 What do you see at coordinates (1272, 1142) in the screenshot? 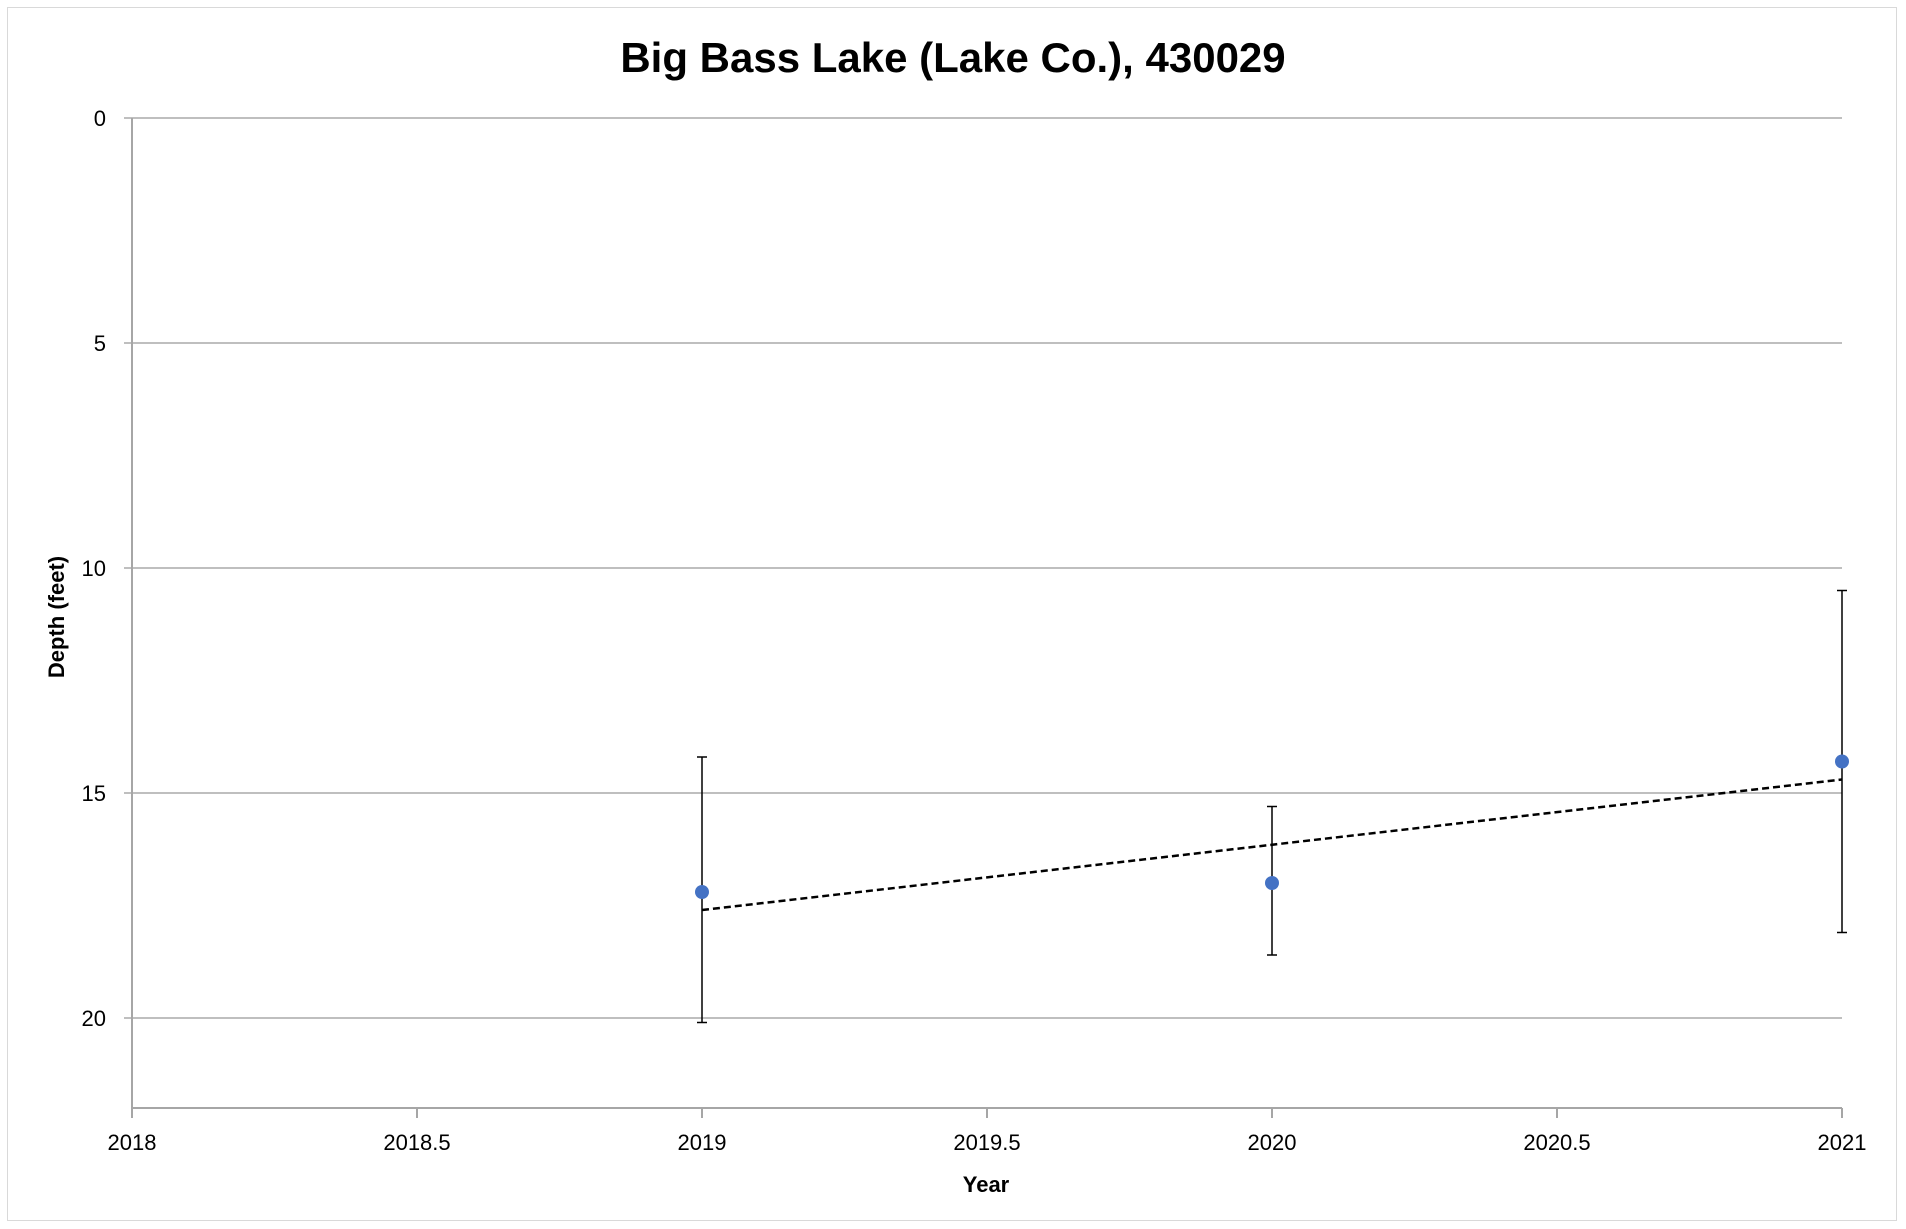
I see `x-tick-label: 2020` at bounding box center [1272, 1142].